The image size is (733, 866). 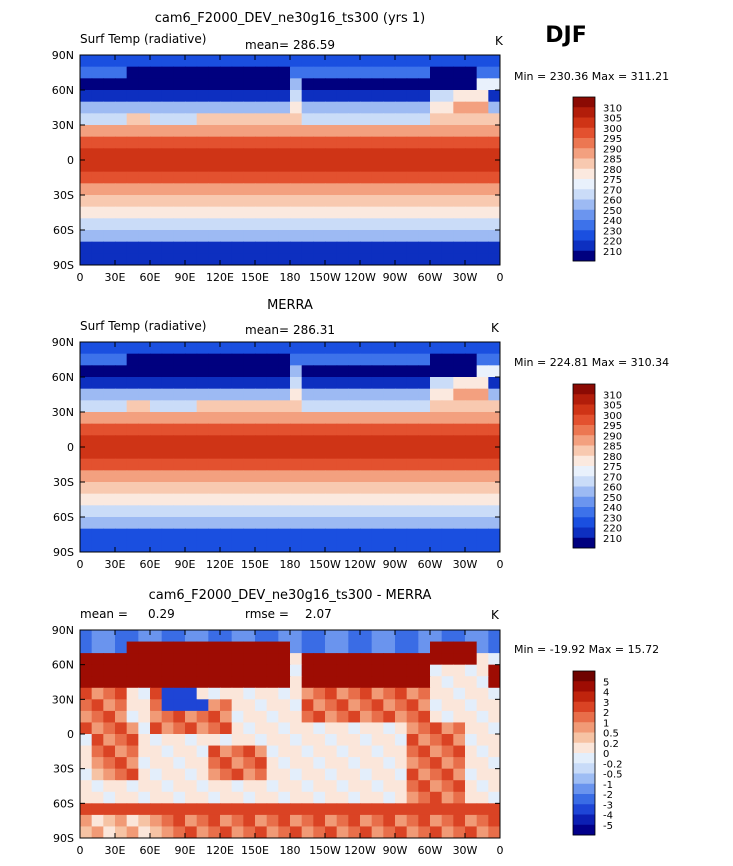 What do you see at coordinates (63, 230) in the screenshot?
I see `y-tick-label: 60S` at bounding box center [63, 230].